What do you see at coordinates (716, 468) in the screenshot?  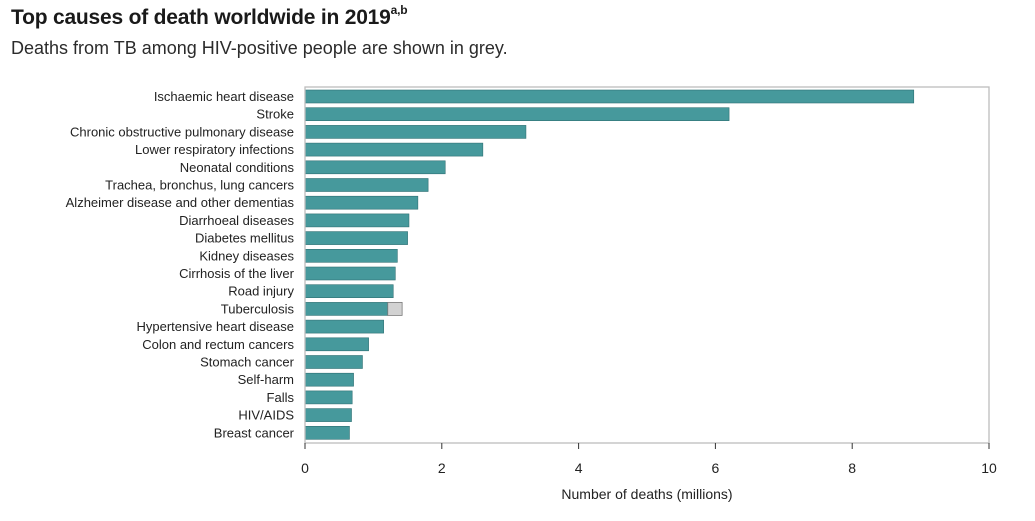 I see `x-tick-label: 6` at bounding box center [716, 468].